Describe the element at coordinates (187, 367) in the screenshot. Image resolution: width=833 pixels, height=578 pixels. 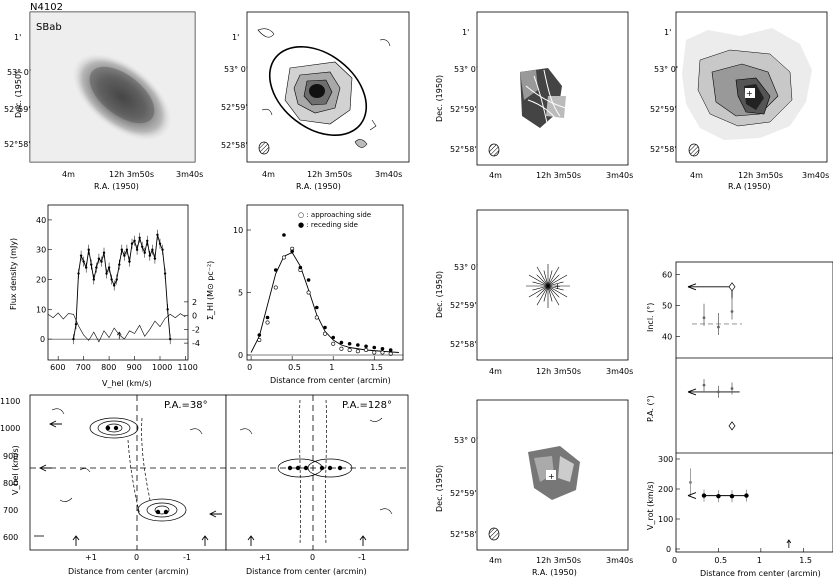
I see `x-tick-label: 1100` at that location.